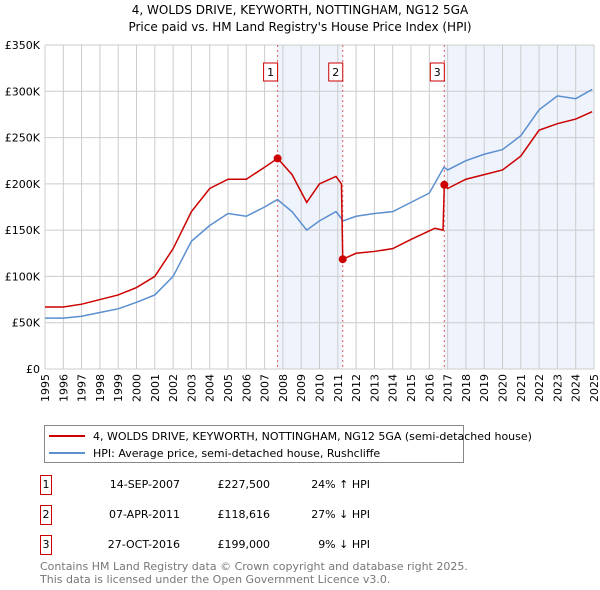  Describe the element at coordinates (246, 388) in the screenshot. I see `x-tick-label: 2006` at that location.